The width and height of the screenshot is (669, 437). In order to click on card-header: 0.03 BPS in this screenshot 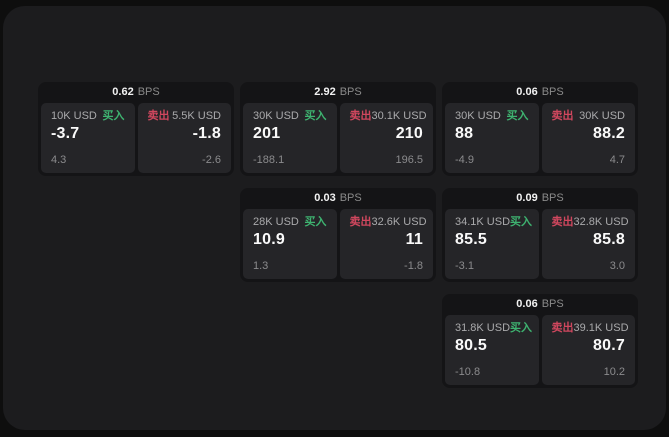, I will do `click(338, 198)`.